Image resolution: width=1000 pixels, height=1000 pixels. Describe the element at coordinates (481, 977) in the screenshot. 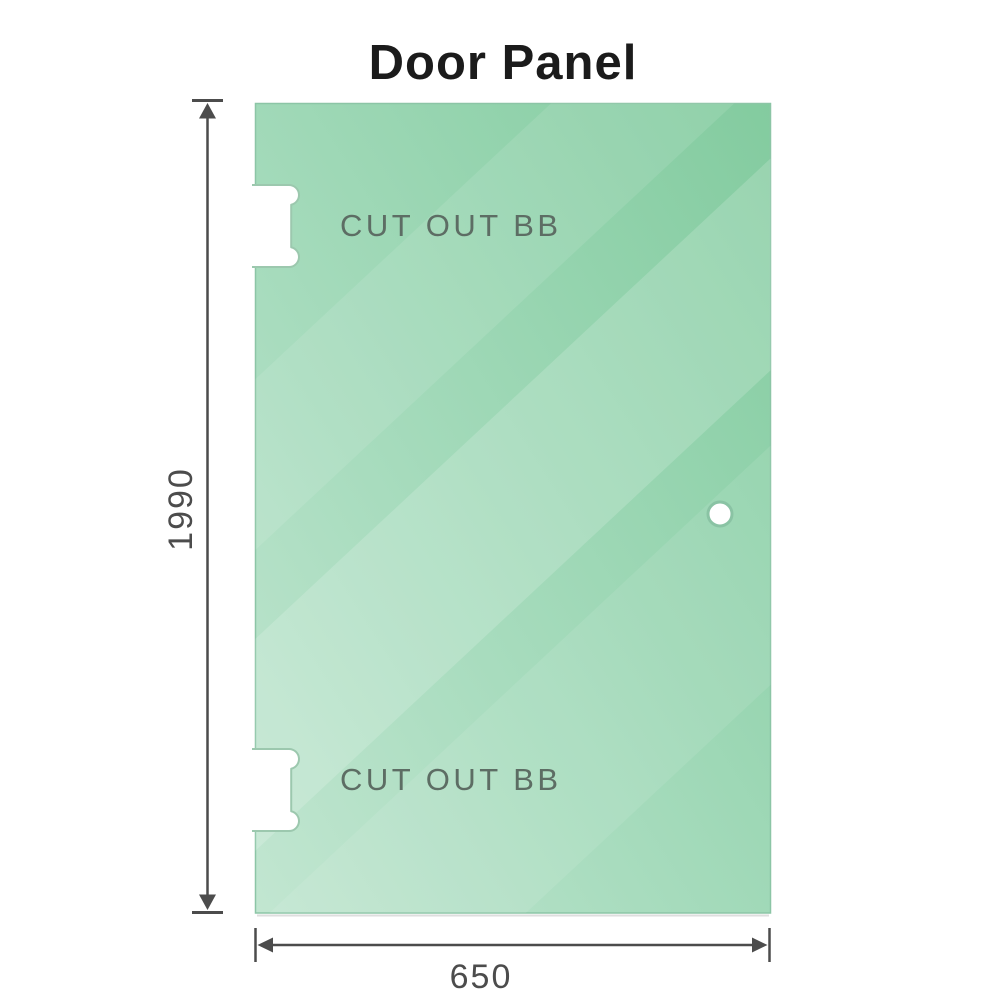

I see `width-label: 650` at that location.